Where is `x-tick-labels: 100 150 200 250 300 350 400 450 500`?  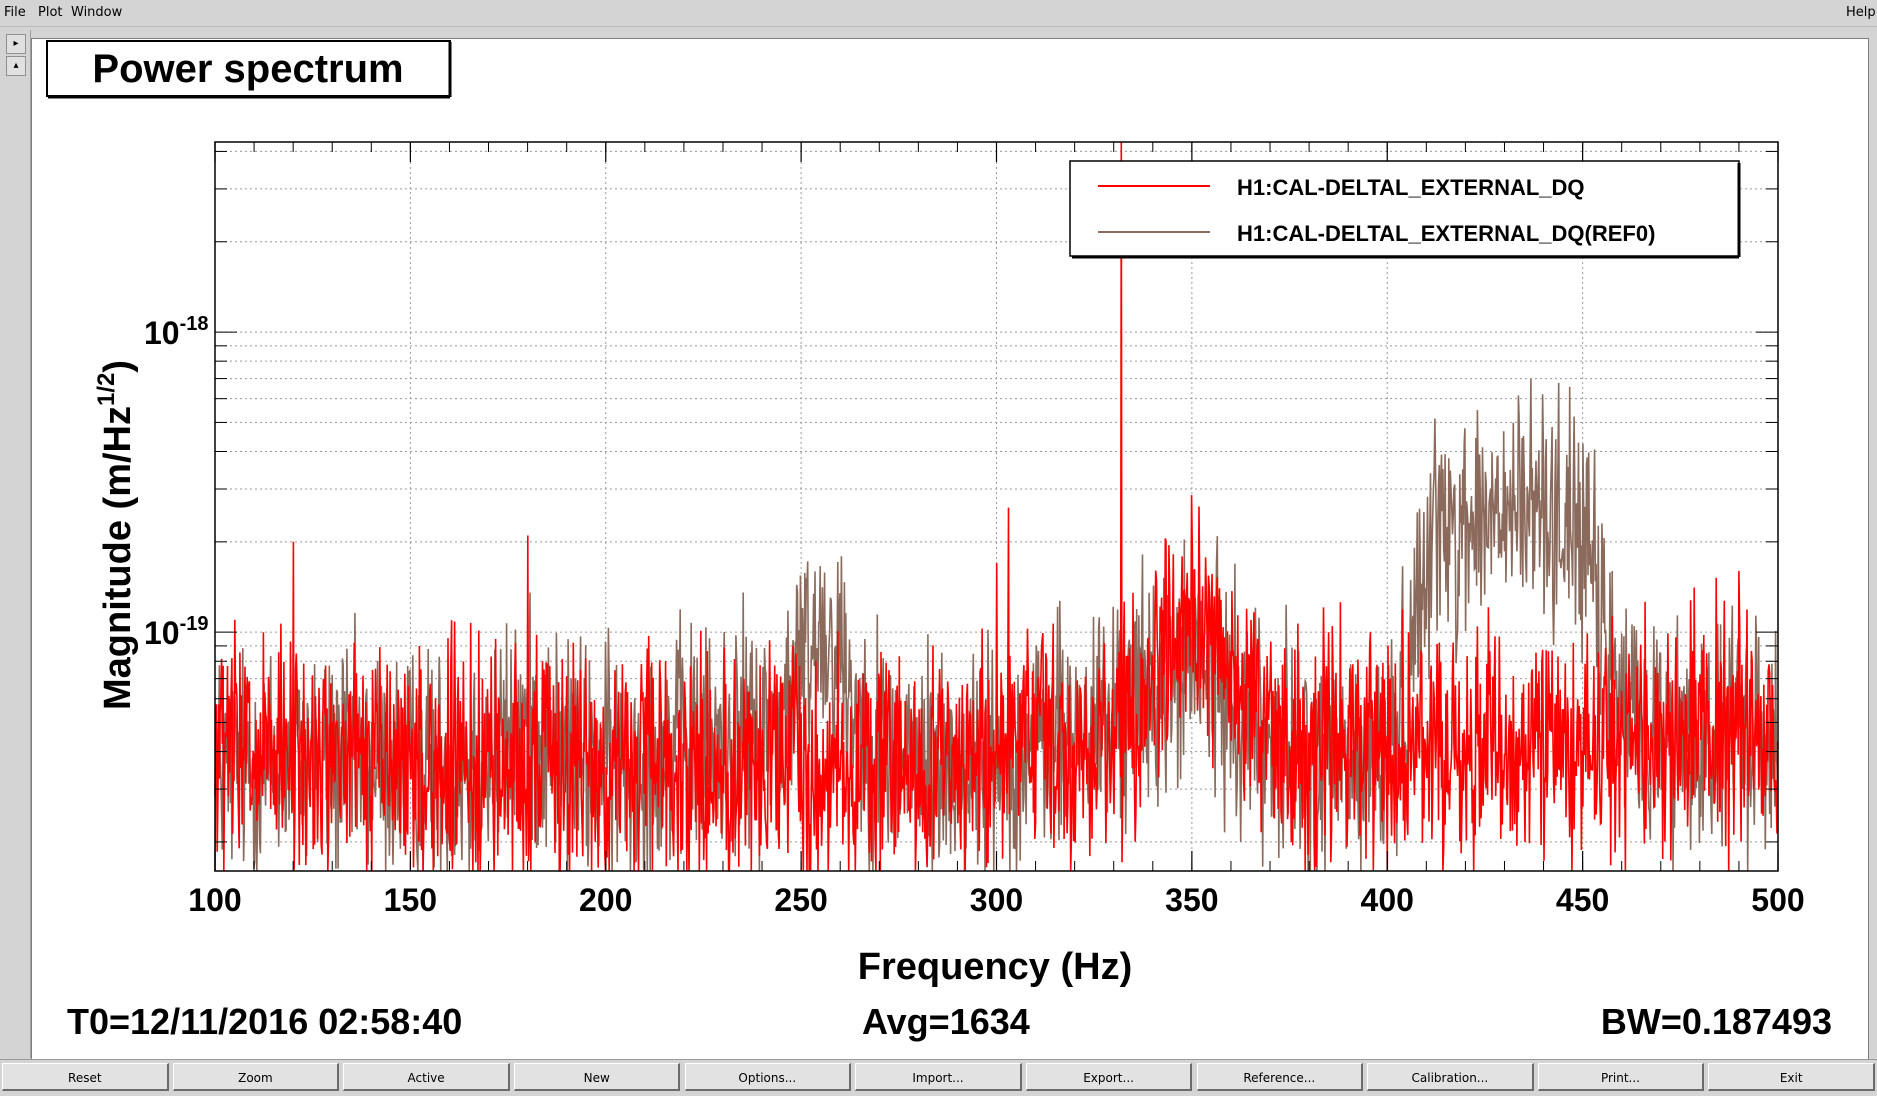
x-tick-labels: 100 150 200 250 300 350 400 450 500 is located at coordinates (996, 900).